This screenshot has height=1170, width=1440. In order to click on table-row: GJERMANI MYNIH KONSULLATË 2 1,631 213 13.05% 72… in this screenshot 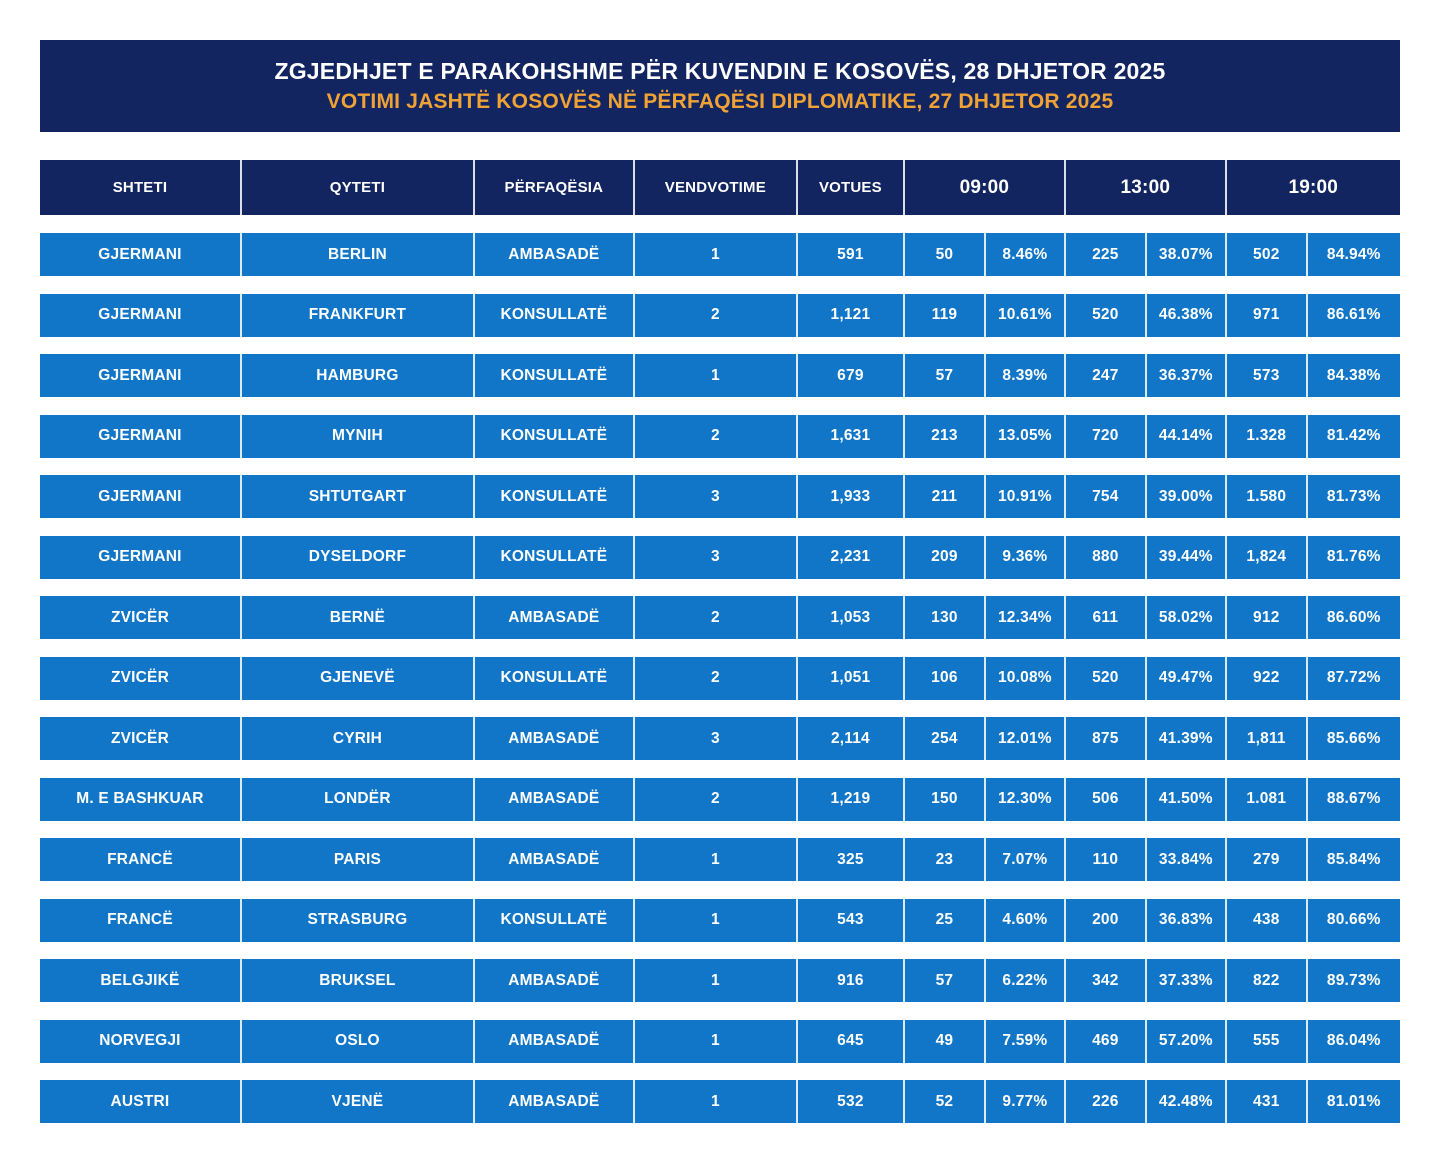, I will do `click(720, 436)`.